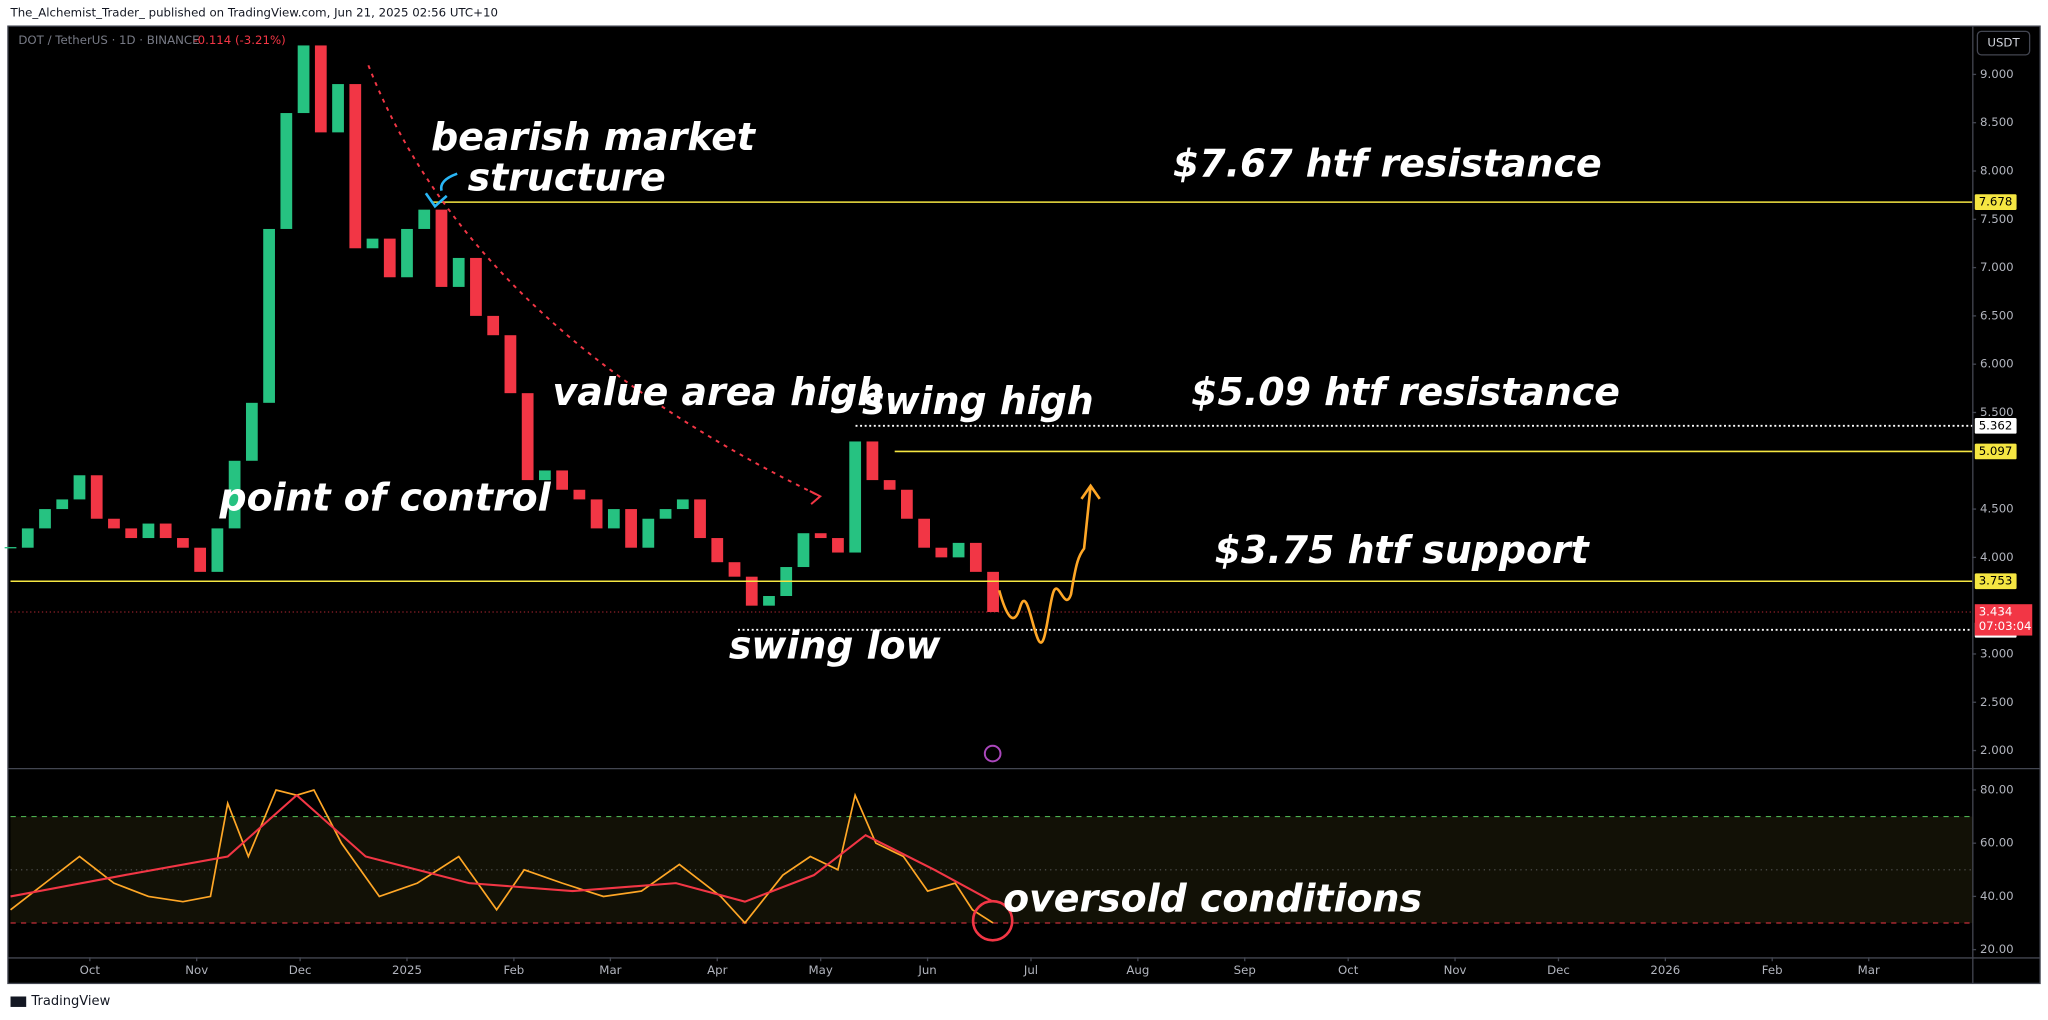  Describe the element at coordinates (1997, 653) in the screenshot. I see `y-tick-label: 3.000` at that location.